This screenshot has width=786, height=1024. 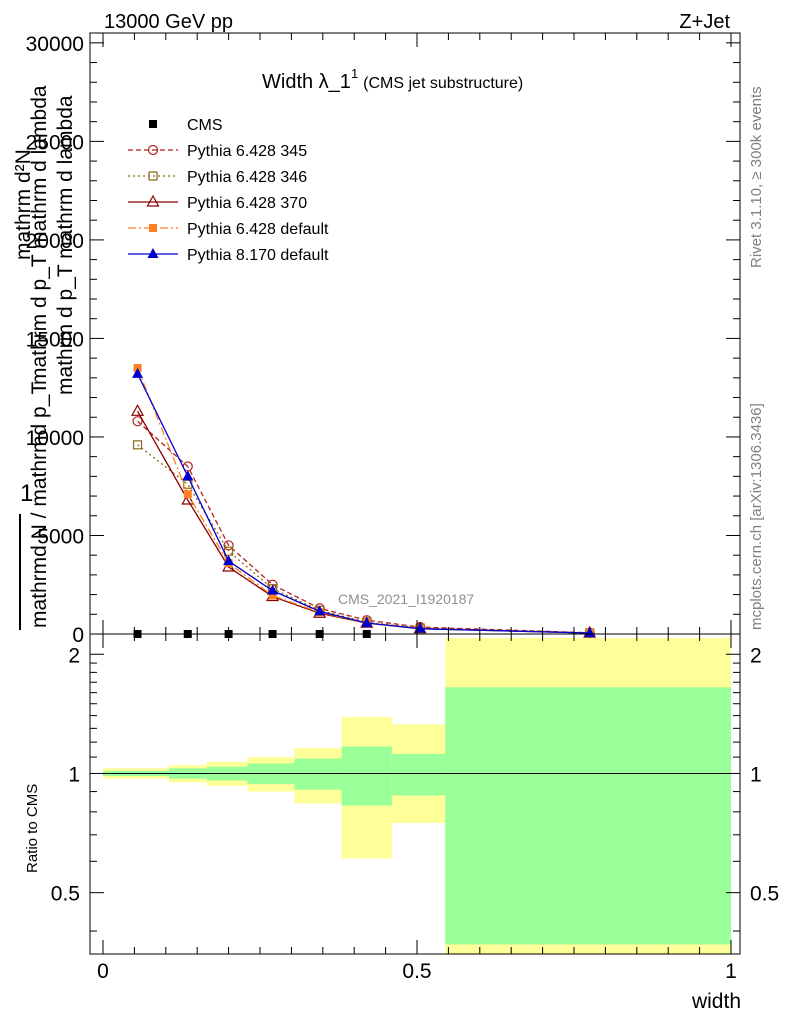 What do you see at coordinates (55, 438) in the screenshot?
I see `main-ytick-label-2: 10000` at bounding box center [55, 438].